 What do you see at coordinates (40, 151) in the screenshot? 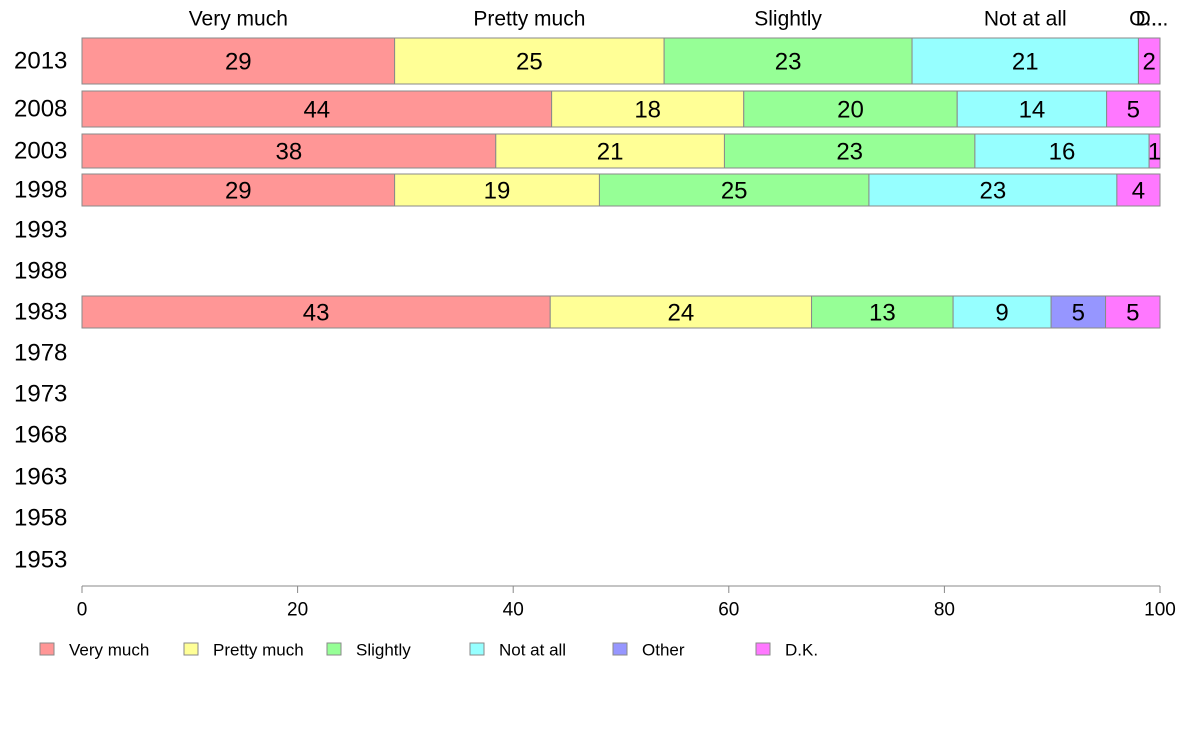
I see `year-label: 2003` at bounding box center [40, 151].